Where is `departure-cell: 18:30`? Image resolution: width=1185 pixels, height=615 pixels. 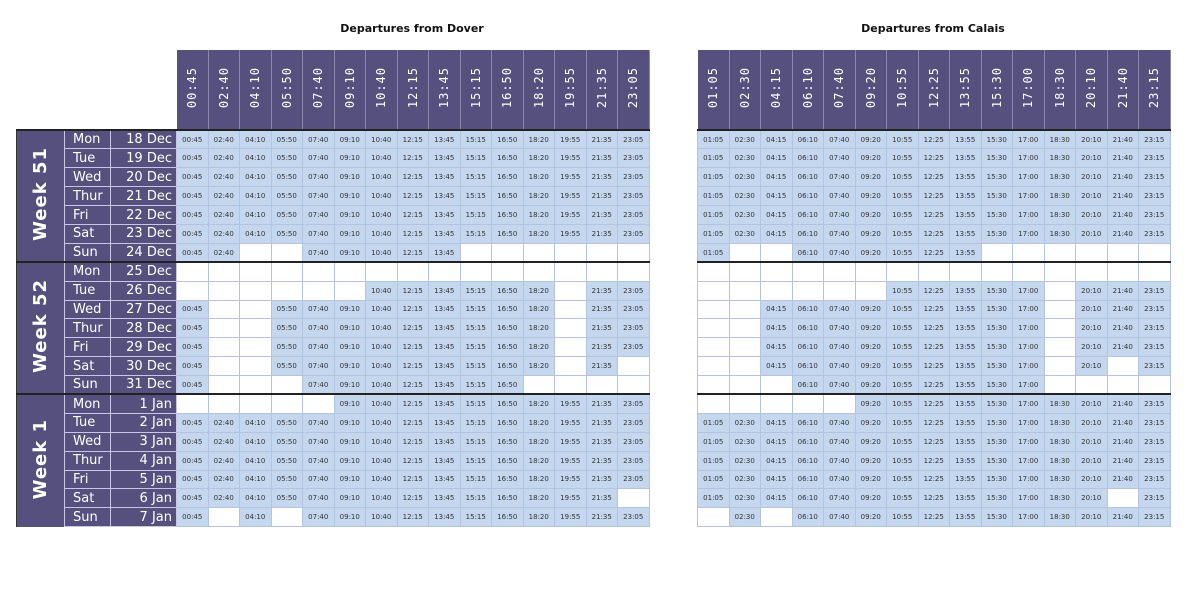
departure-cell: 18:30 is located at coordinates (1059, 139).